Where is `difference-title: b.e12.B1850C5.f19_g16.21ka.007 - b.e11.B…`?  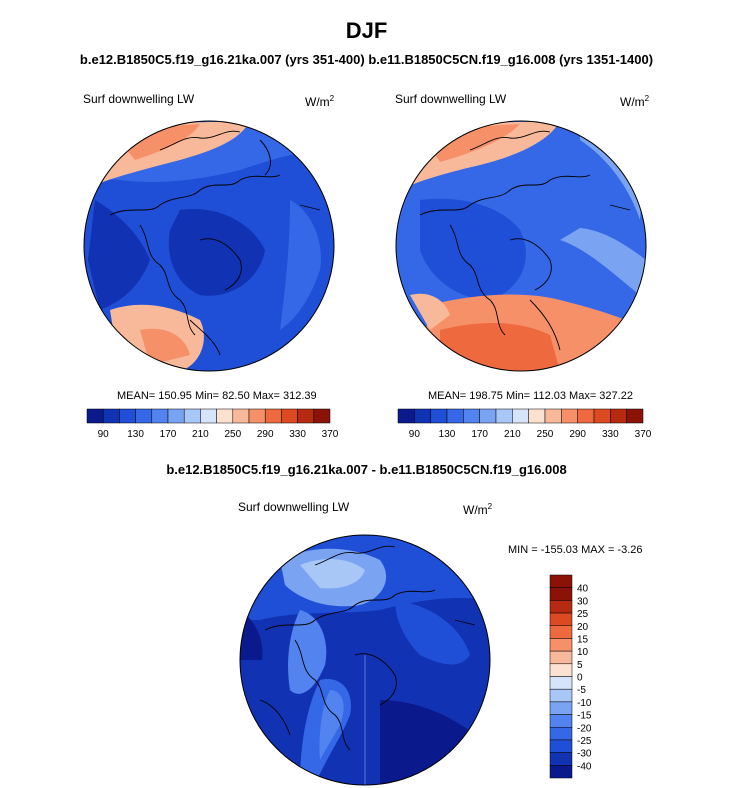
difference-title: b.e12.B1850C5.f19_g16.21ka.007 - b.e11.B… is located at coordinates (366, 469).